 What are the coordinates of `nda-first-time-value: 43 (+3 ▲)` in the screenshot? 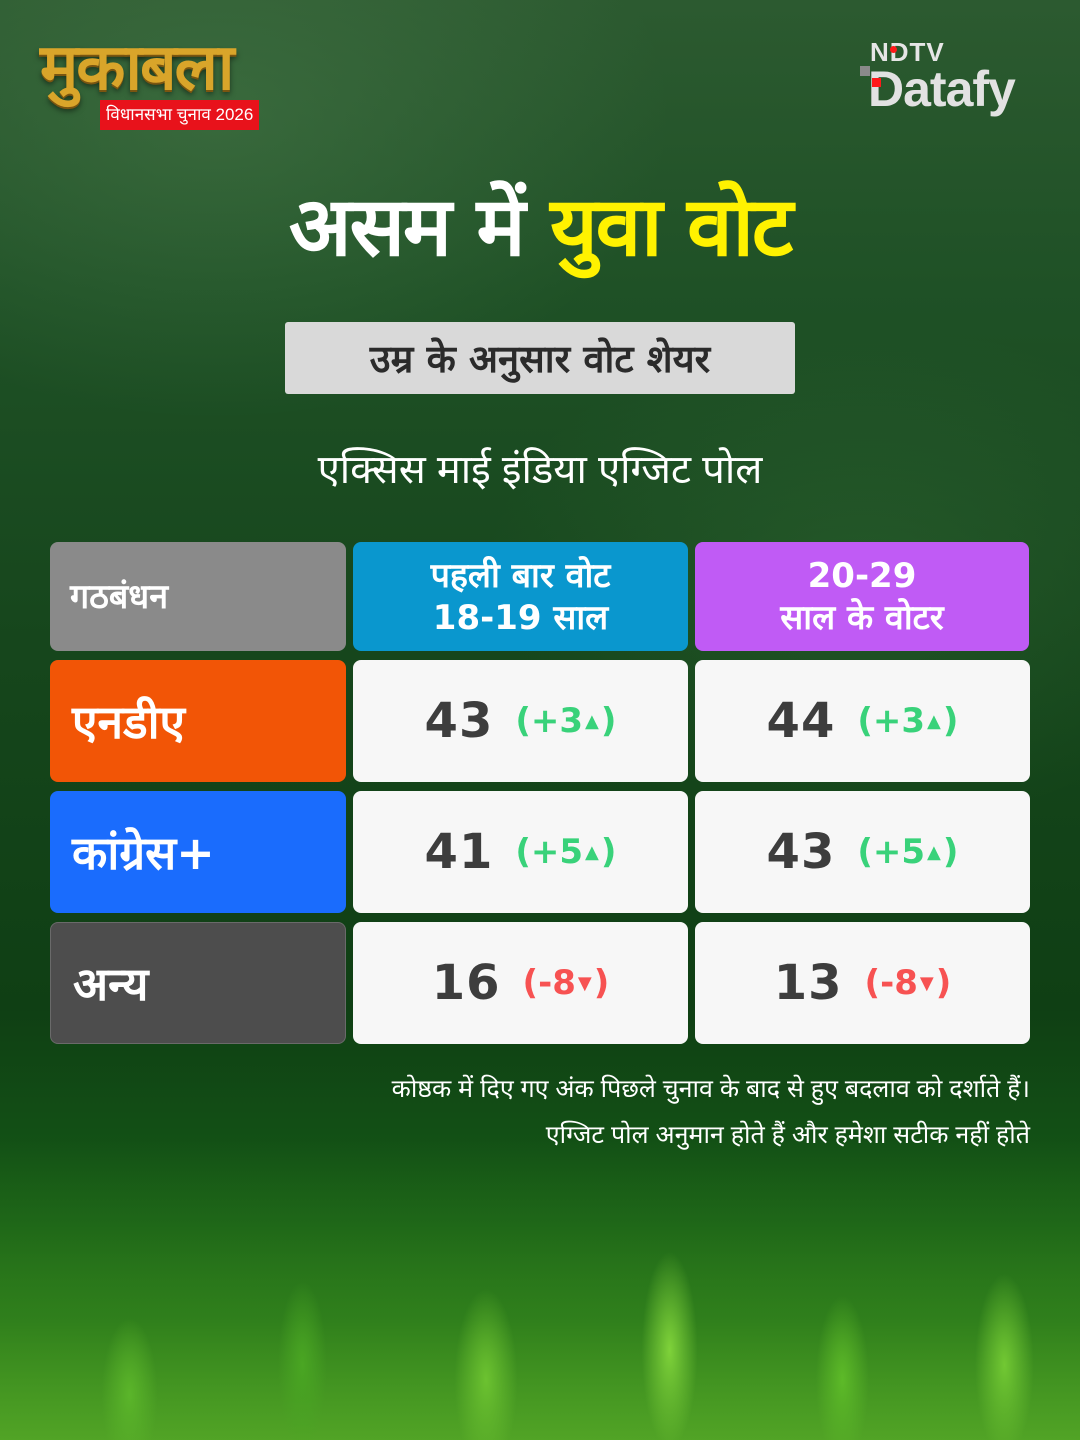 It's located at (520, 721).